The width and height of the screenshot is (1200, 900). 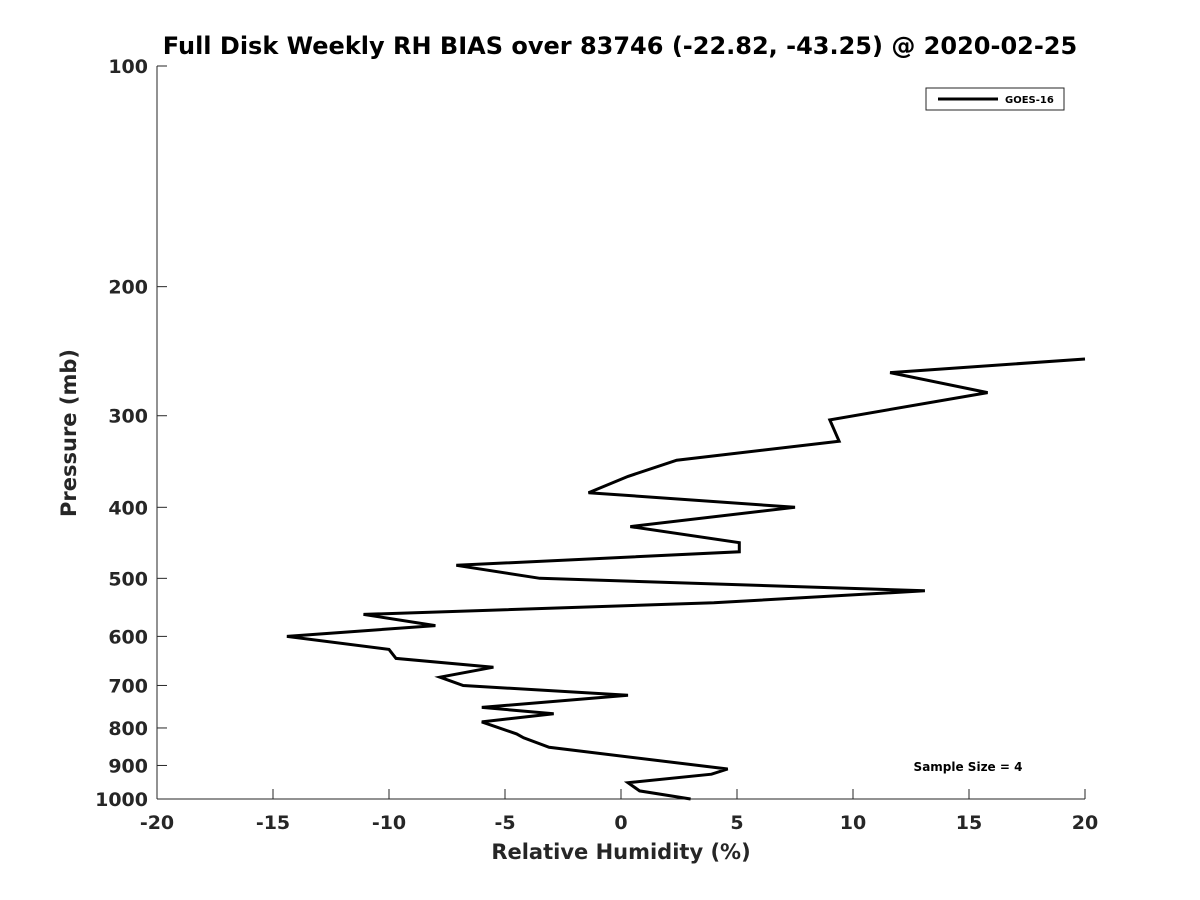 I want to click on x-ticks: -20 -15 -10 -5 0 5 10 15 20, so click(x=619, y=811).